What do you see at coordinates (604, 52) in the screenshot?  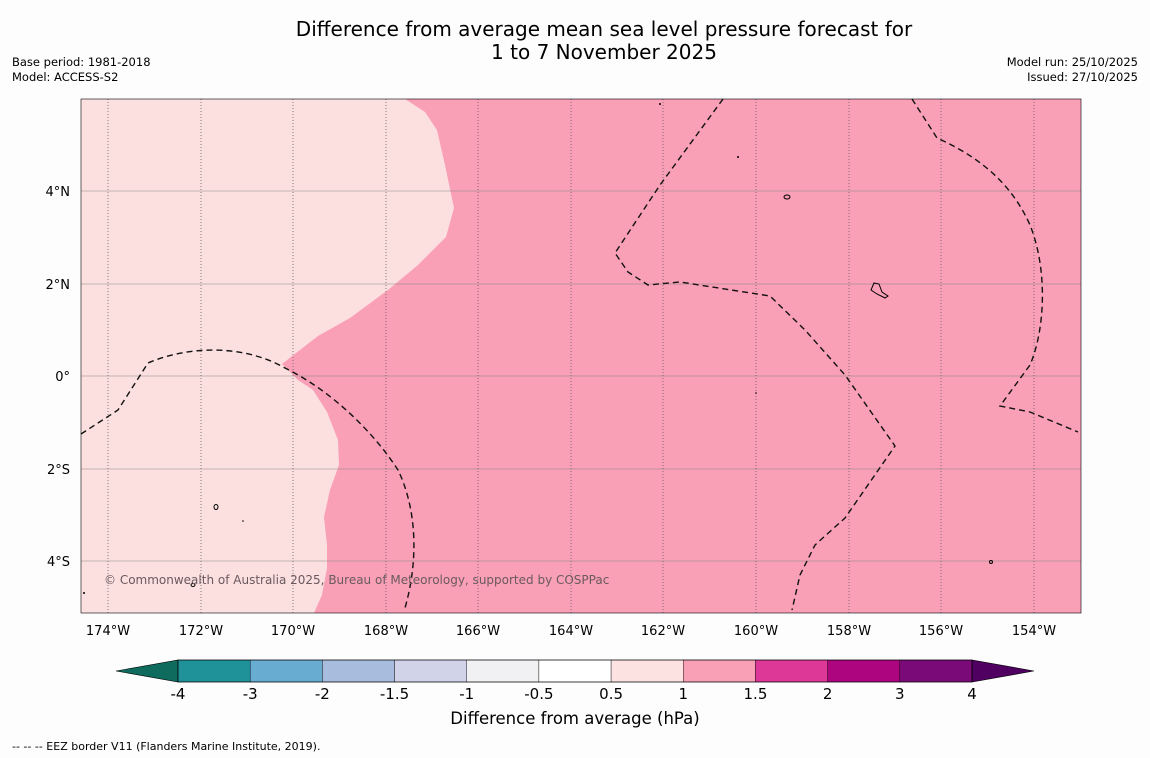 I see `title-line-2: 1 to 7 November 2025` at bounding box center [604, 52].